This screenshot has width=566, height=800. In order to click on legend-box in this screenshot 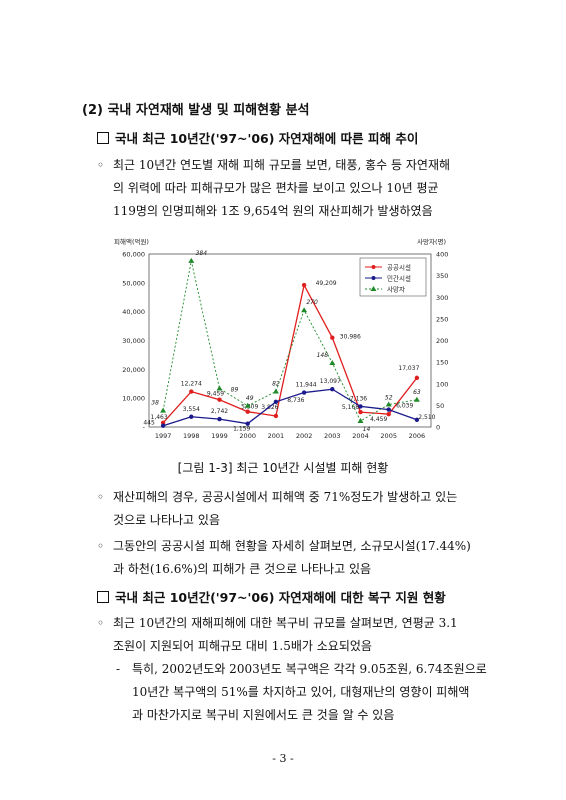, I will do `click(393, 277)`.